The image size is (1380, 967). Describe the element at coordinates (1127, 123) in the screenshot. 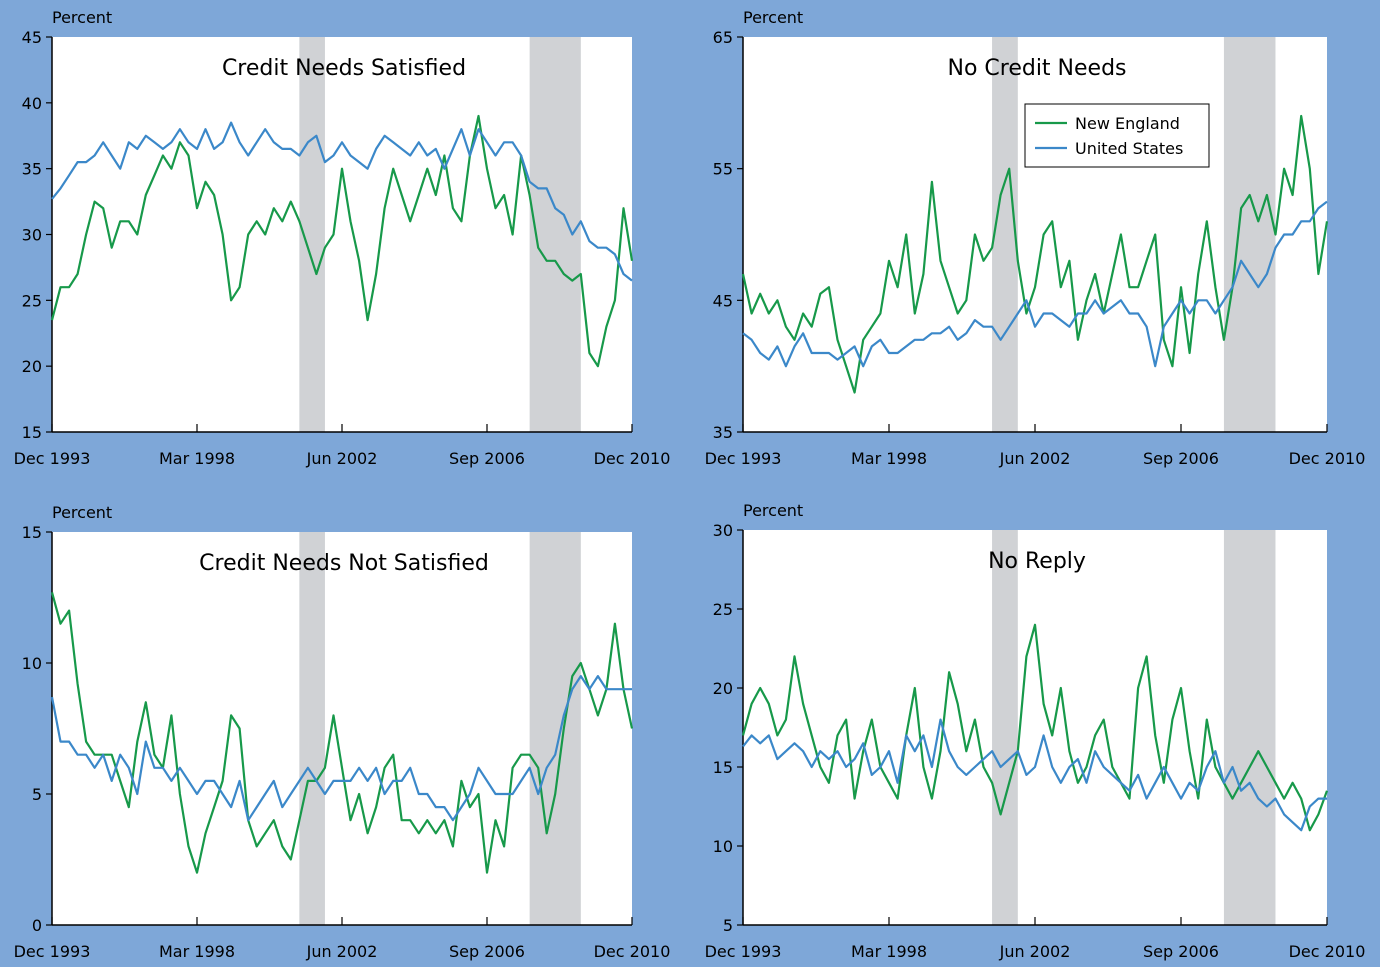

I see `legend-label: New England` at that location.